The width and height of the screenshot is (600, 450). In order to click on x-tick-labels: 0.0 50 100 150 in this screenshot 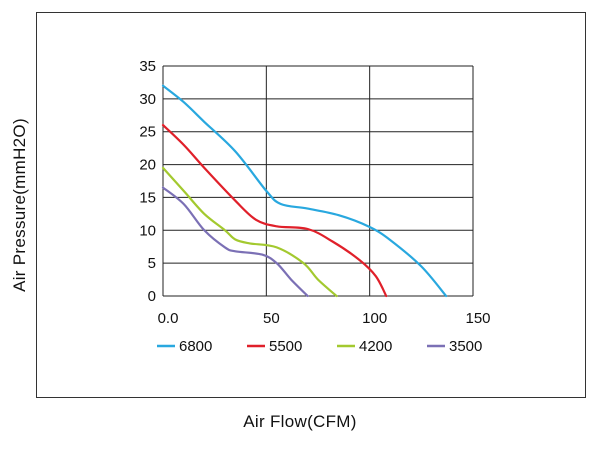, I will do `click(324, 318)`.